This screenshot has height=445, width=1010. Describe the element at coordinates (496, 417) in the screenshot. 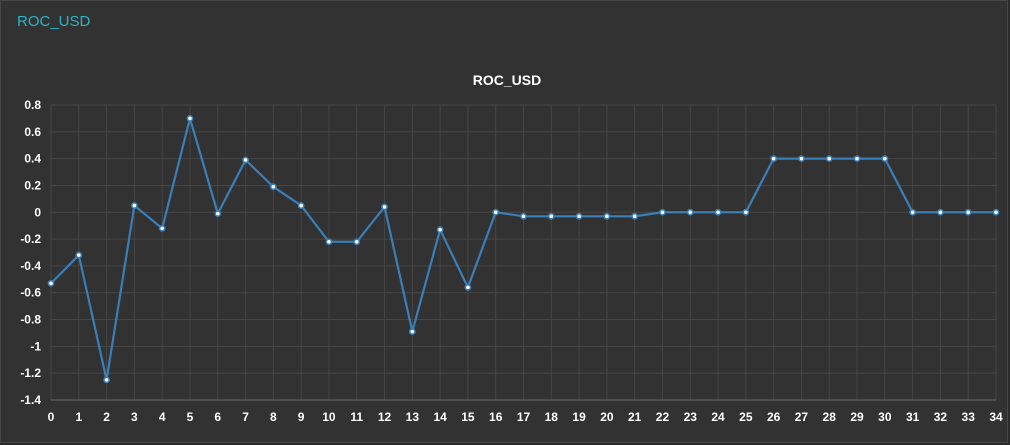

I see `x-tick-label: 16` at that location.